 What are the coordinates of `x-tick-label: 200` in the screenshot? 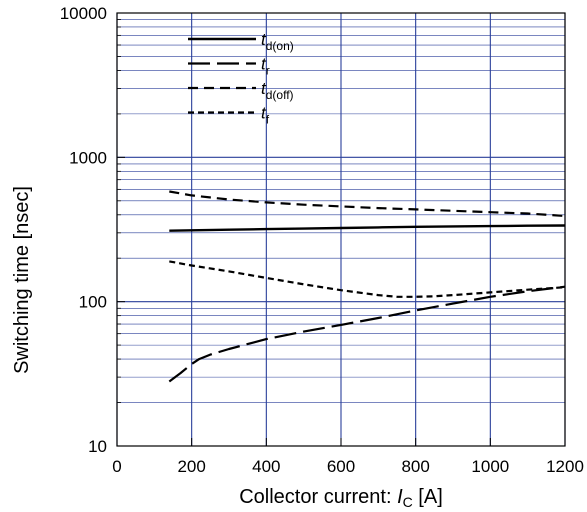 It's located at (191, 466).